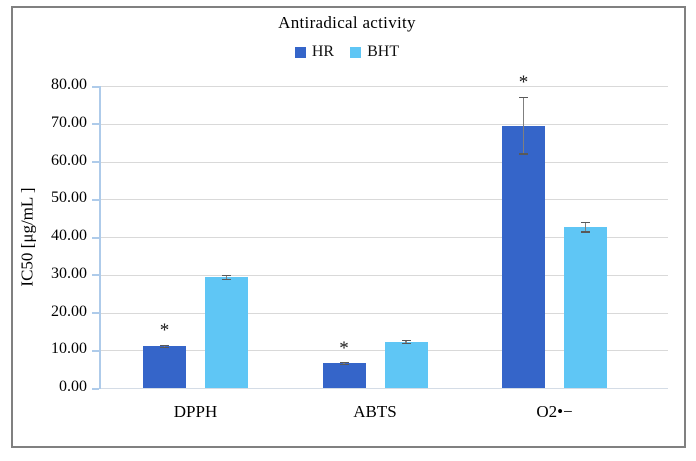 The height and width of the screenshot is (461, 696). I want to click on legend-swatch-hr-icon, so click(300, 52).